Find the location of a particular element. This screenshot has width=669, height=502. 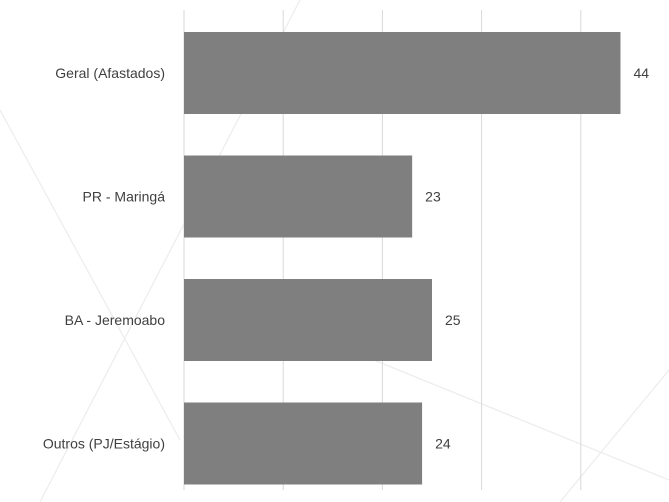

value-label: 44 is located at coordinates (641, 73).